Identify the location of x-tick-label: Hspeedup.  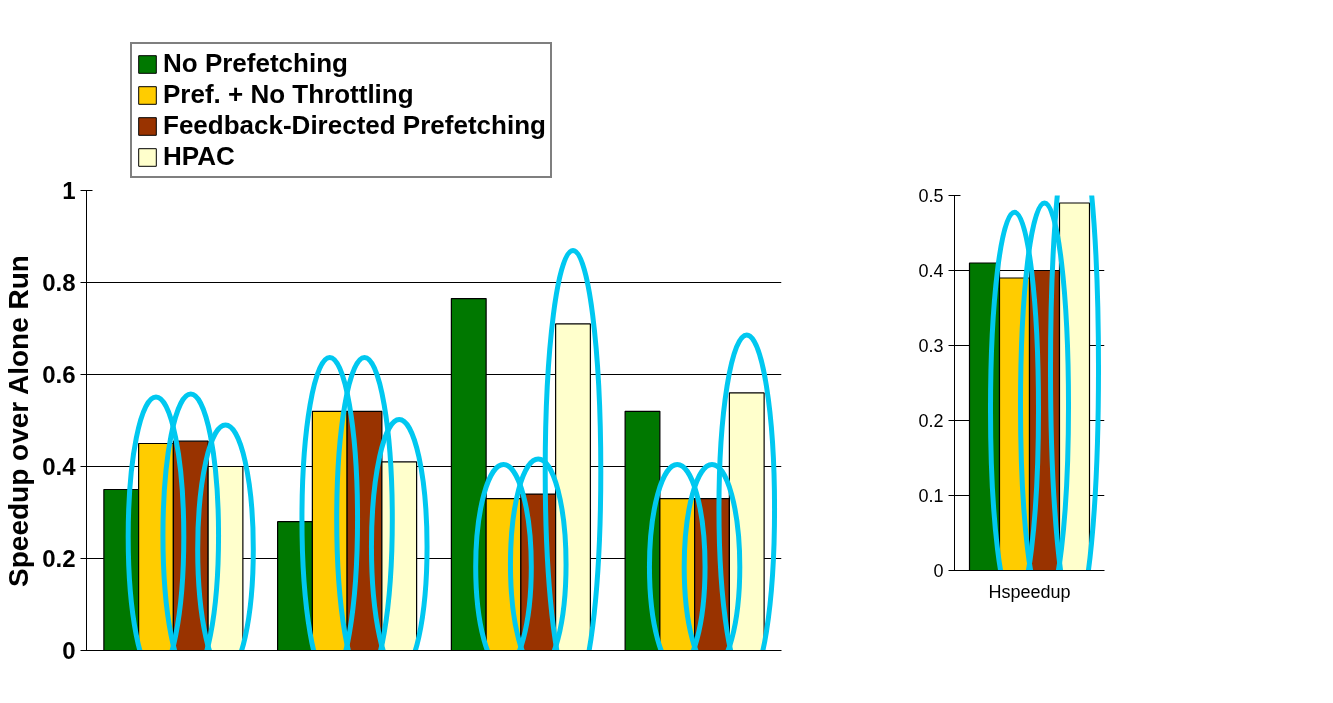
(1029, 591).